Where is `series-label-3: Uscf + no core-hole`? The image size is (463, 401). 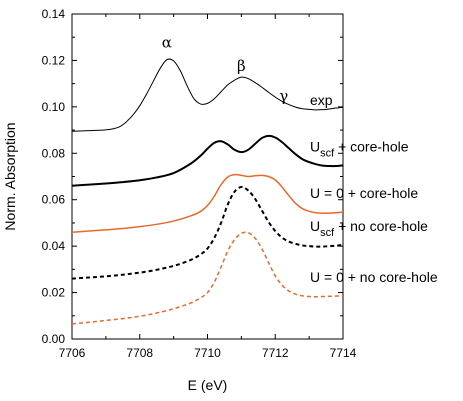 series-label-3: Uscf + no core-hole is located at coordinates (369, 228).